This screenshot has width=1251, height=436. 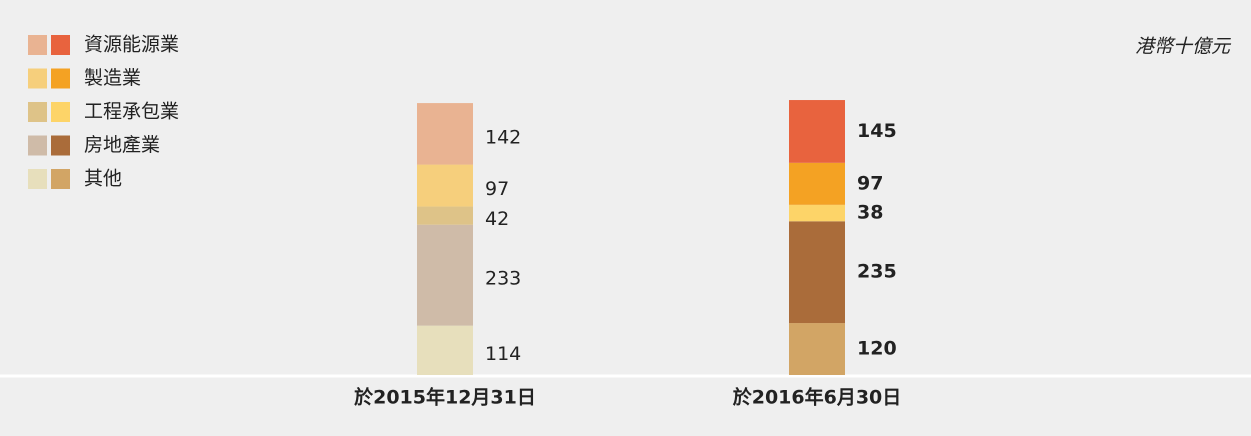 I want to click on value-label: 235, so click(x=877, y=272).